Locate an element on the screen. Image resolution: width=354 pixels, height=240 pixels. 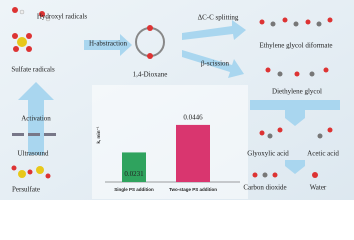
label: Hydroxyl radicals is located at coordinates (62, 17).